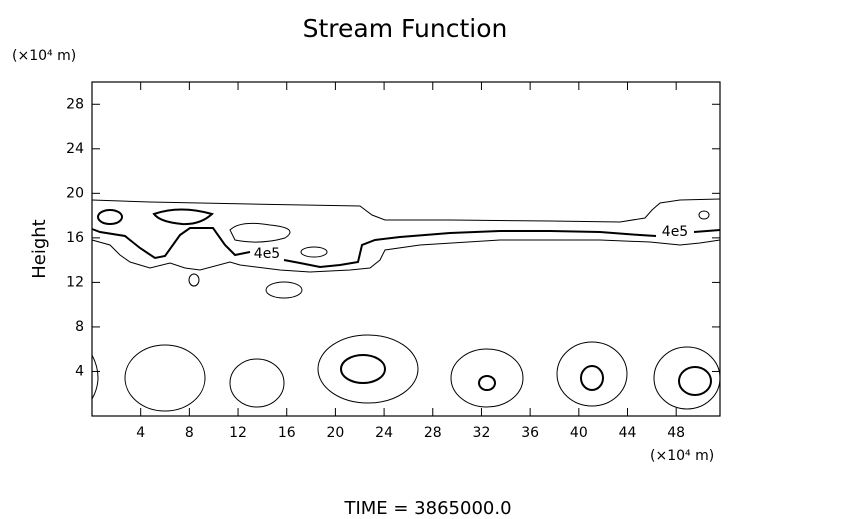 The width and height of the screenshot is (854, 519). Describe the element at coordinates (75, 238) in the screenshot. I see `y-tick-label: 16` at that location.